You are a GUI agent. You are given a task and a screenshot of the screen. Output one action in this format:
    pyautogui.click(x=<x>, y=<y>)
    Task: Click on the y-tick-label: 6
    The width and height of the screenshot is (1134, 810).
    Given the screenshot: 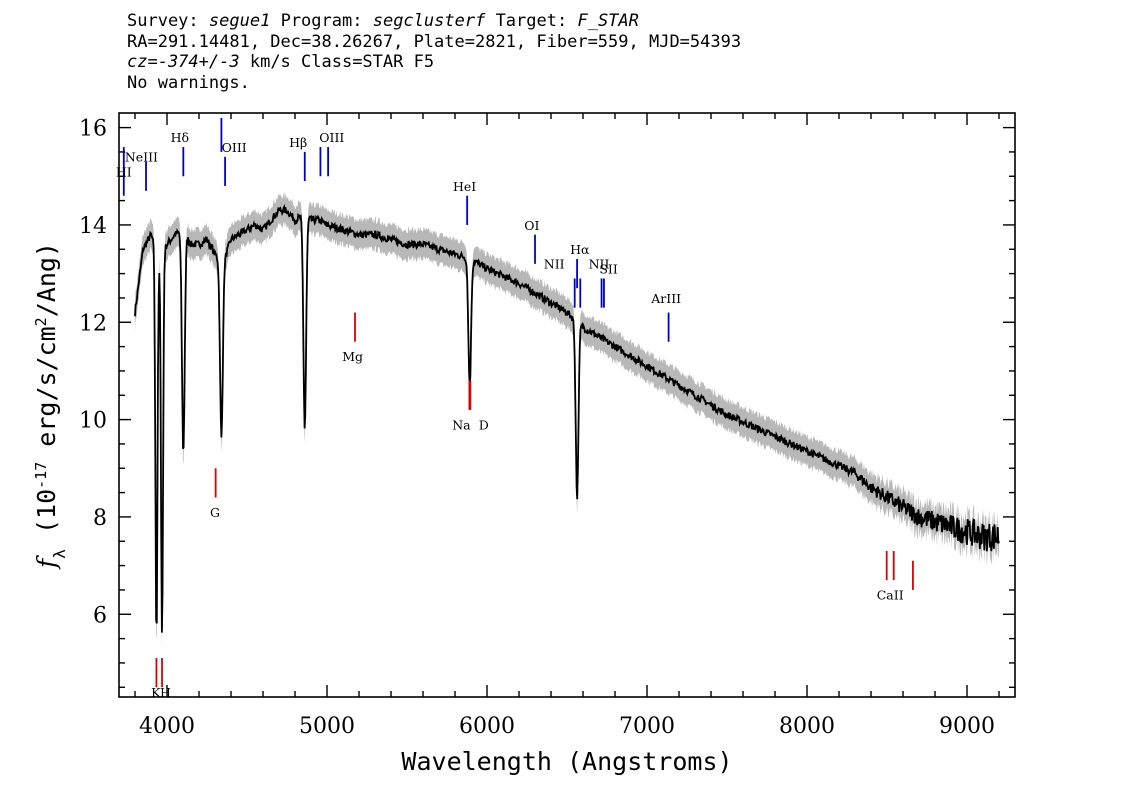 What is the action you would take?
    pyautogui.click(x=100, y=615)
    